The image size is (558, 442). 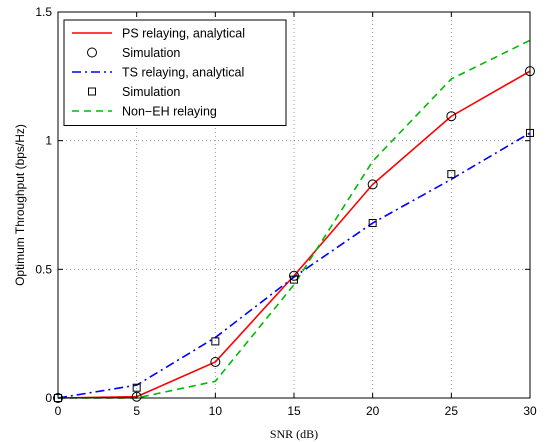 I want to click on y-tick-label: 0.5, so click(x=43, y=269).